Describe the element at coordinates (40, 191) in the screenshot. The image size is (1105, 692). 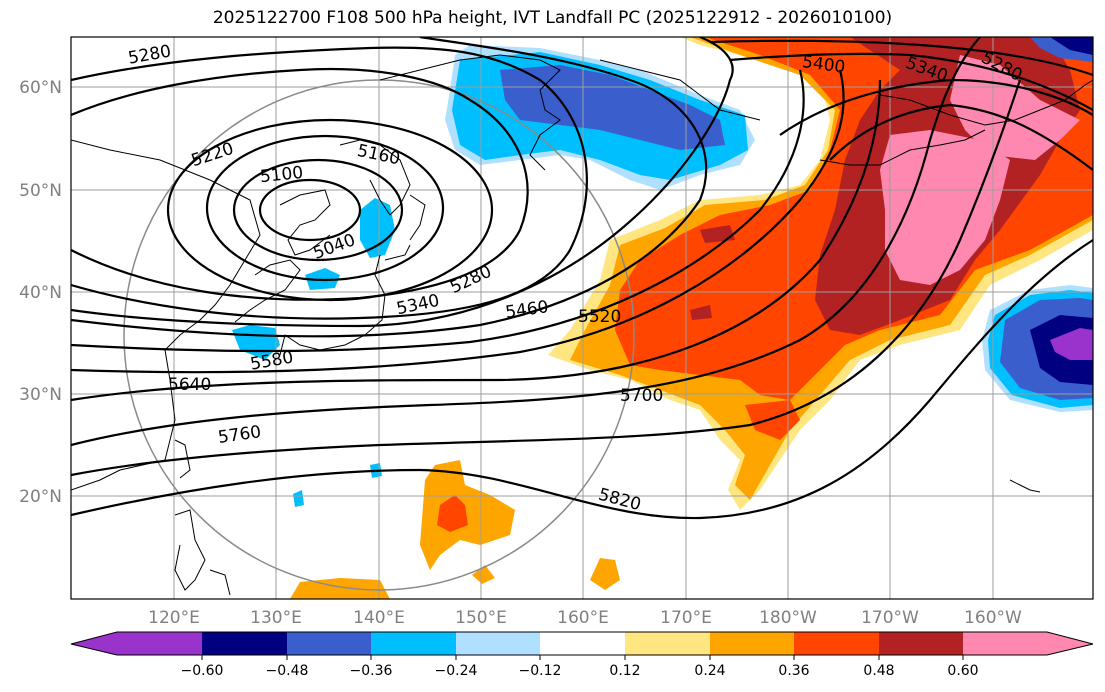
I see `lat-label: 50°N` at that location.